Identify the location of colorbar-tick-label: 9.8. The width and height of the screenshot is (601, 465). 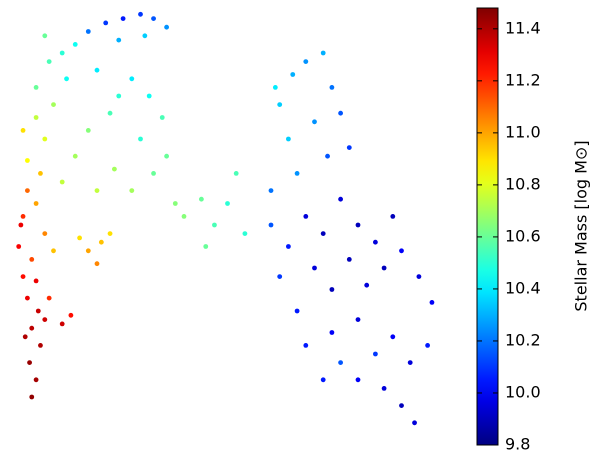
(517, 444).